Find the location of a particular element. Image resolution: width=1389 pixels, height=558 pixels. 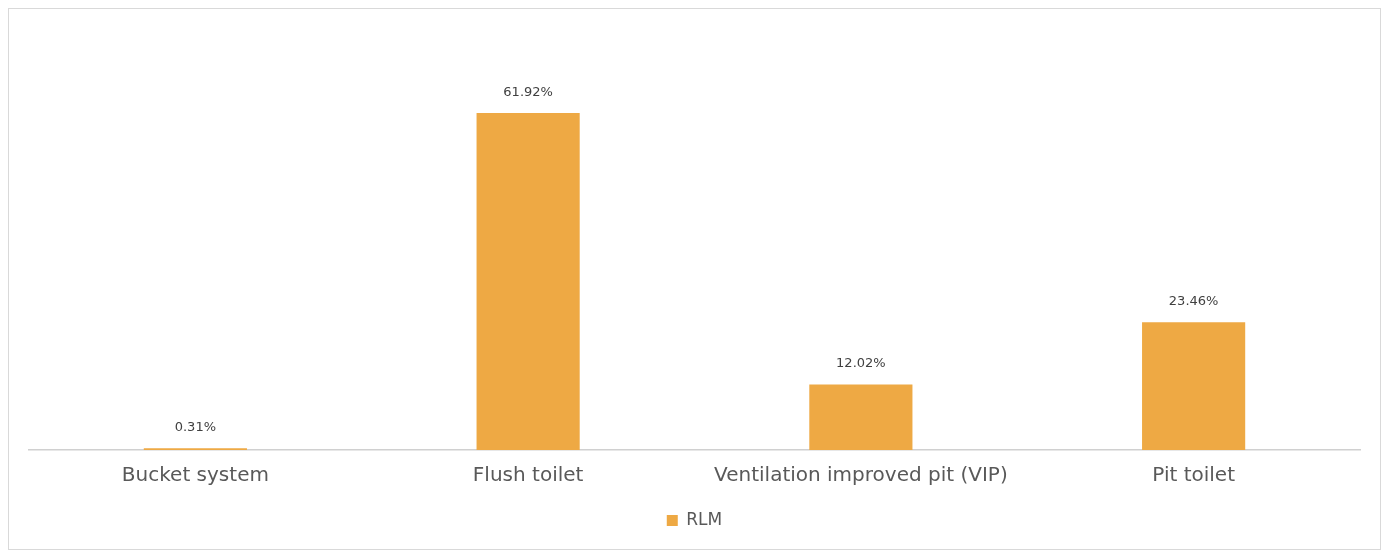

legend-label: RLM is located at coordinates (704, 518).